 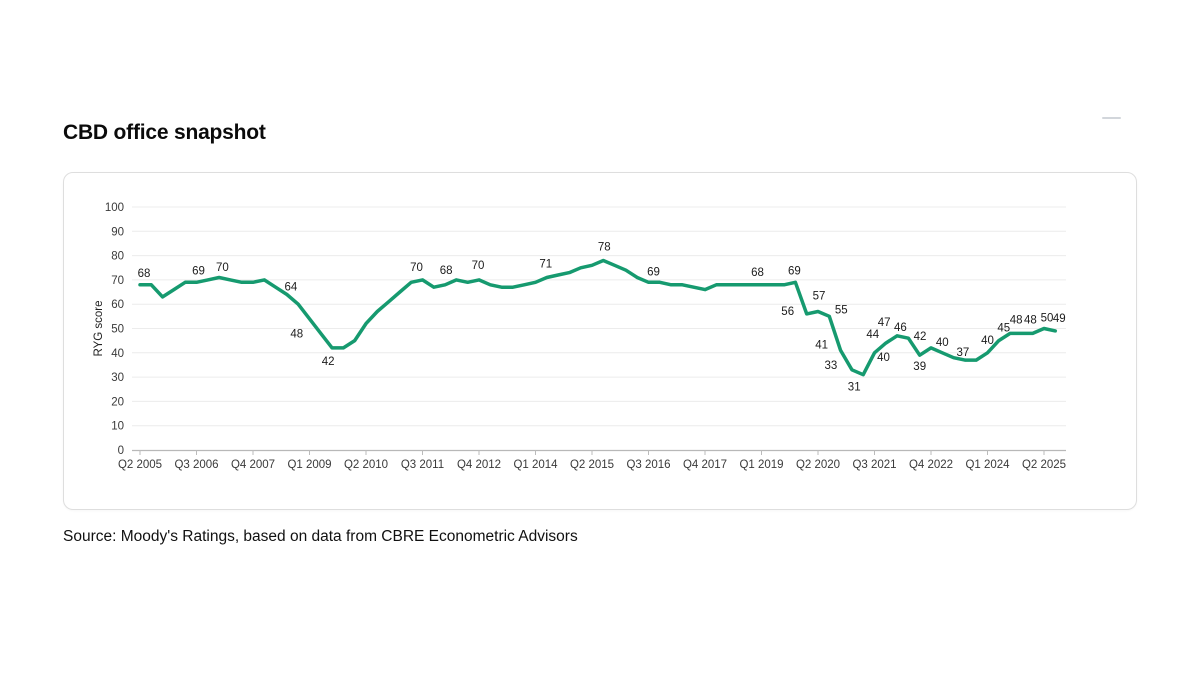 What do you see at coordinates (196, 465) in the screenshot?
I see `x-tick-label: Q3 2006` at bounding box center [196, 465].